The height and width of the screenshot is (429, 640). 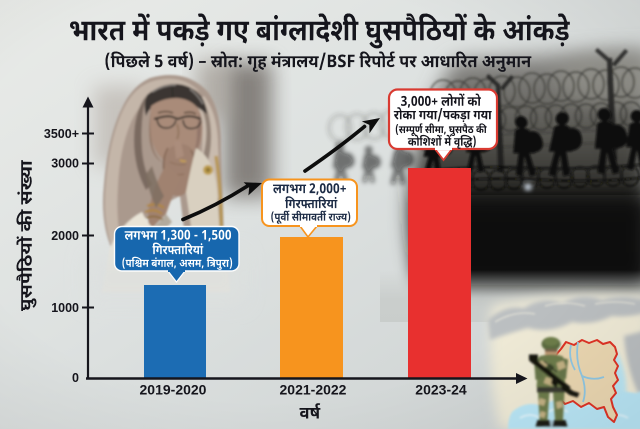 I want to click on svg-text: 0, so click(x=75, y=378).